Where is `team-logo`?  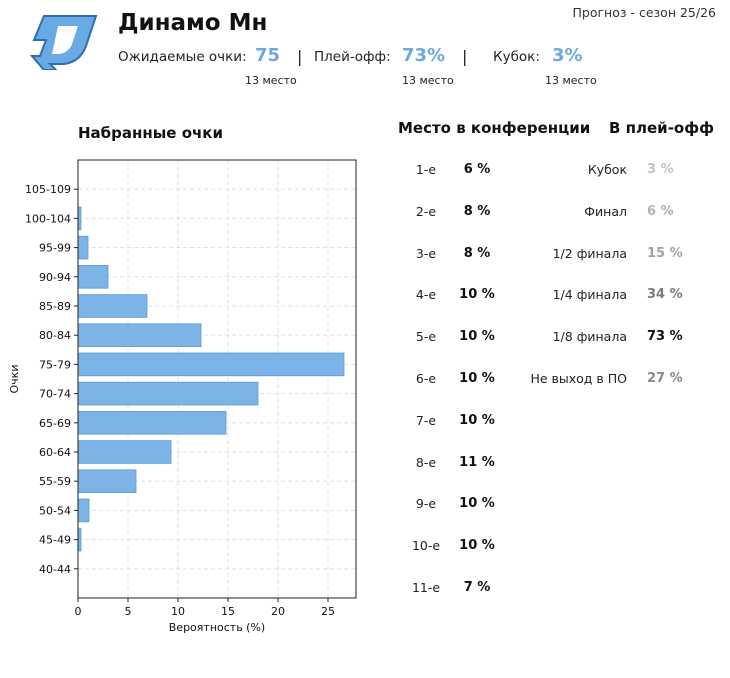
team-logo is located at coordinates (64, 43).